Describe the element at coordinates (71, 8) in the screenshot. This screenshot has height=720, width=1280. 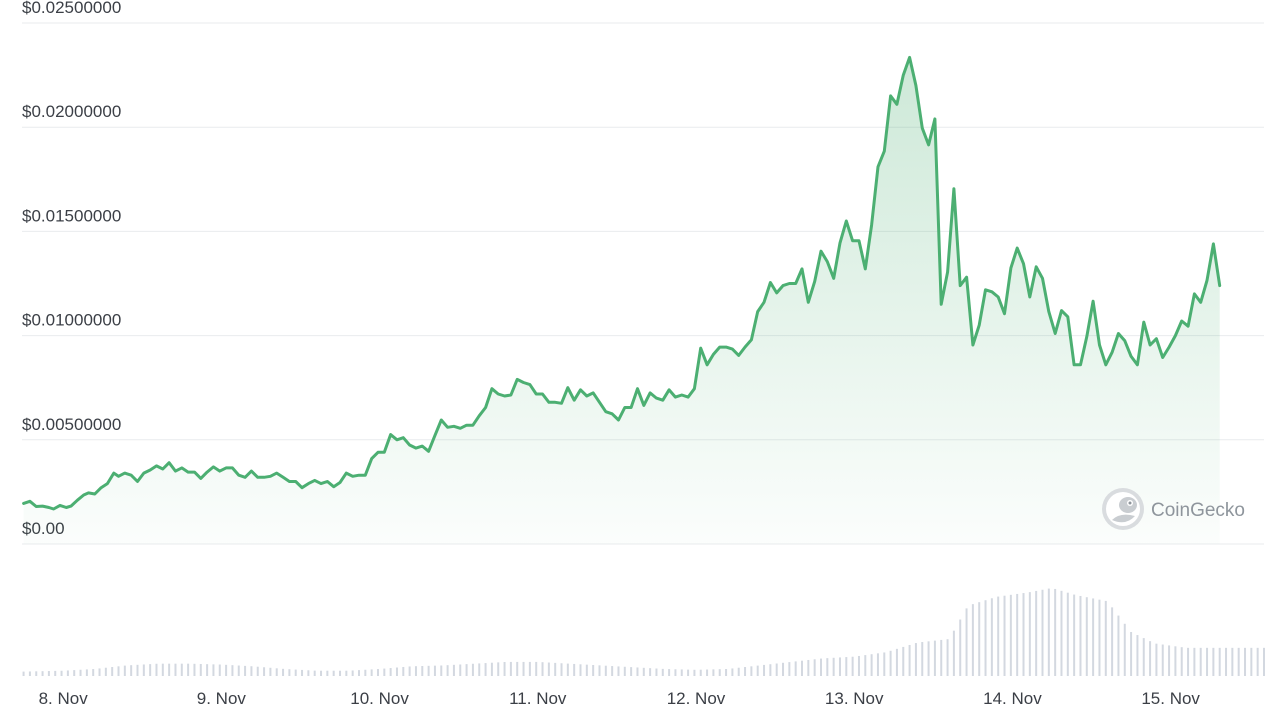
I see `y-tick-label: $0.02500000` at that location.